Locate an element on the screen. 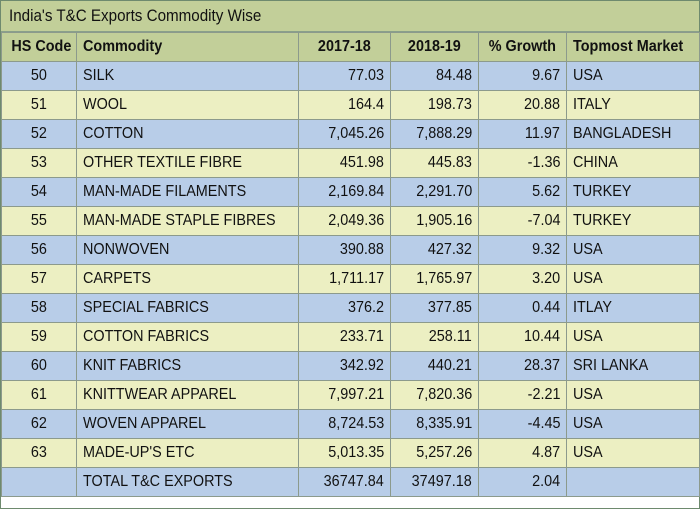 Image resolution: width=700 pixels, height=509 pixels. hs-code-cell: 63 is located at coordinates (39, 453).